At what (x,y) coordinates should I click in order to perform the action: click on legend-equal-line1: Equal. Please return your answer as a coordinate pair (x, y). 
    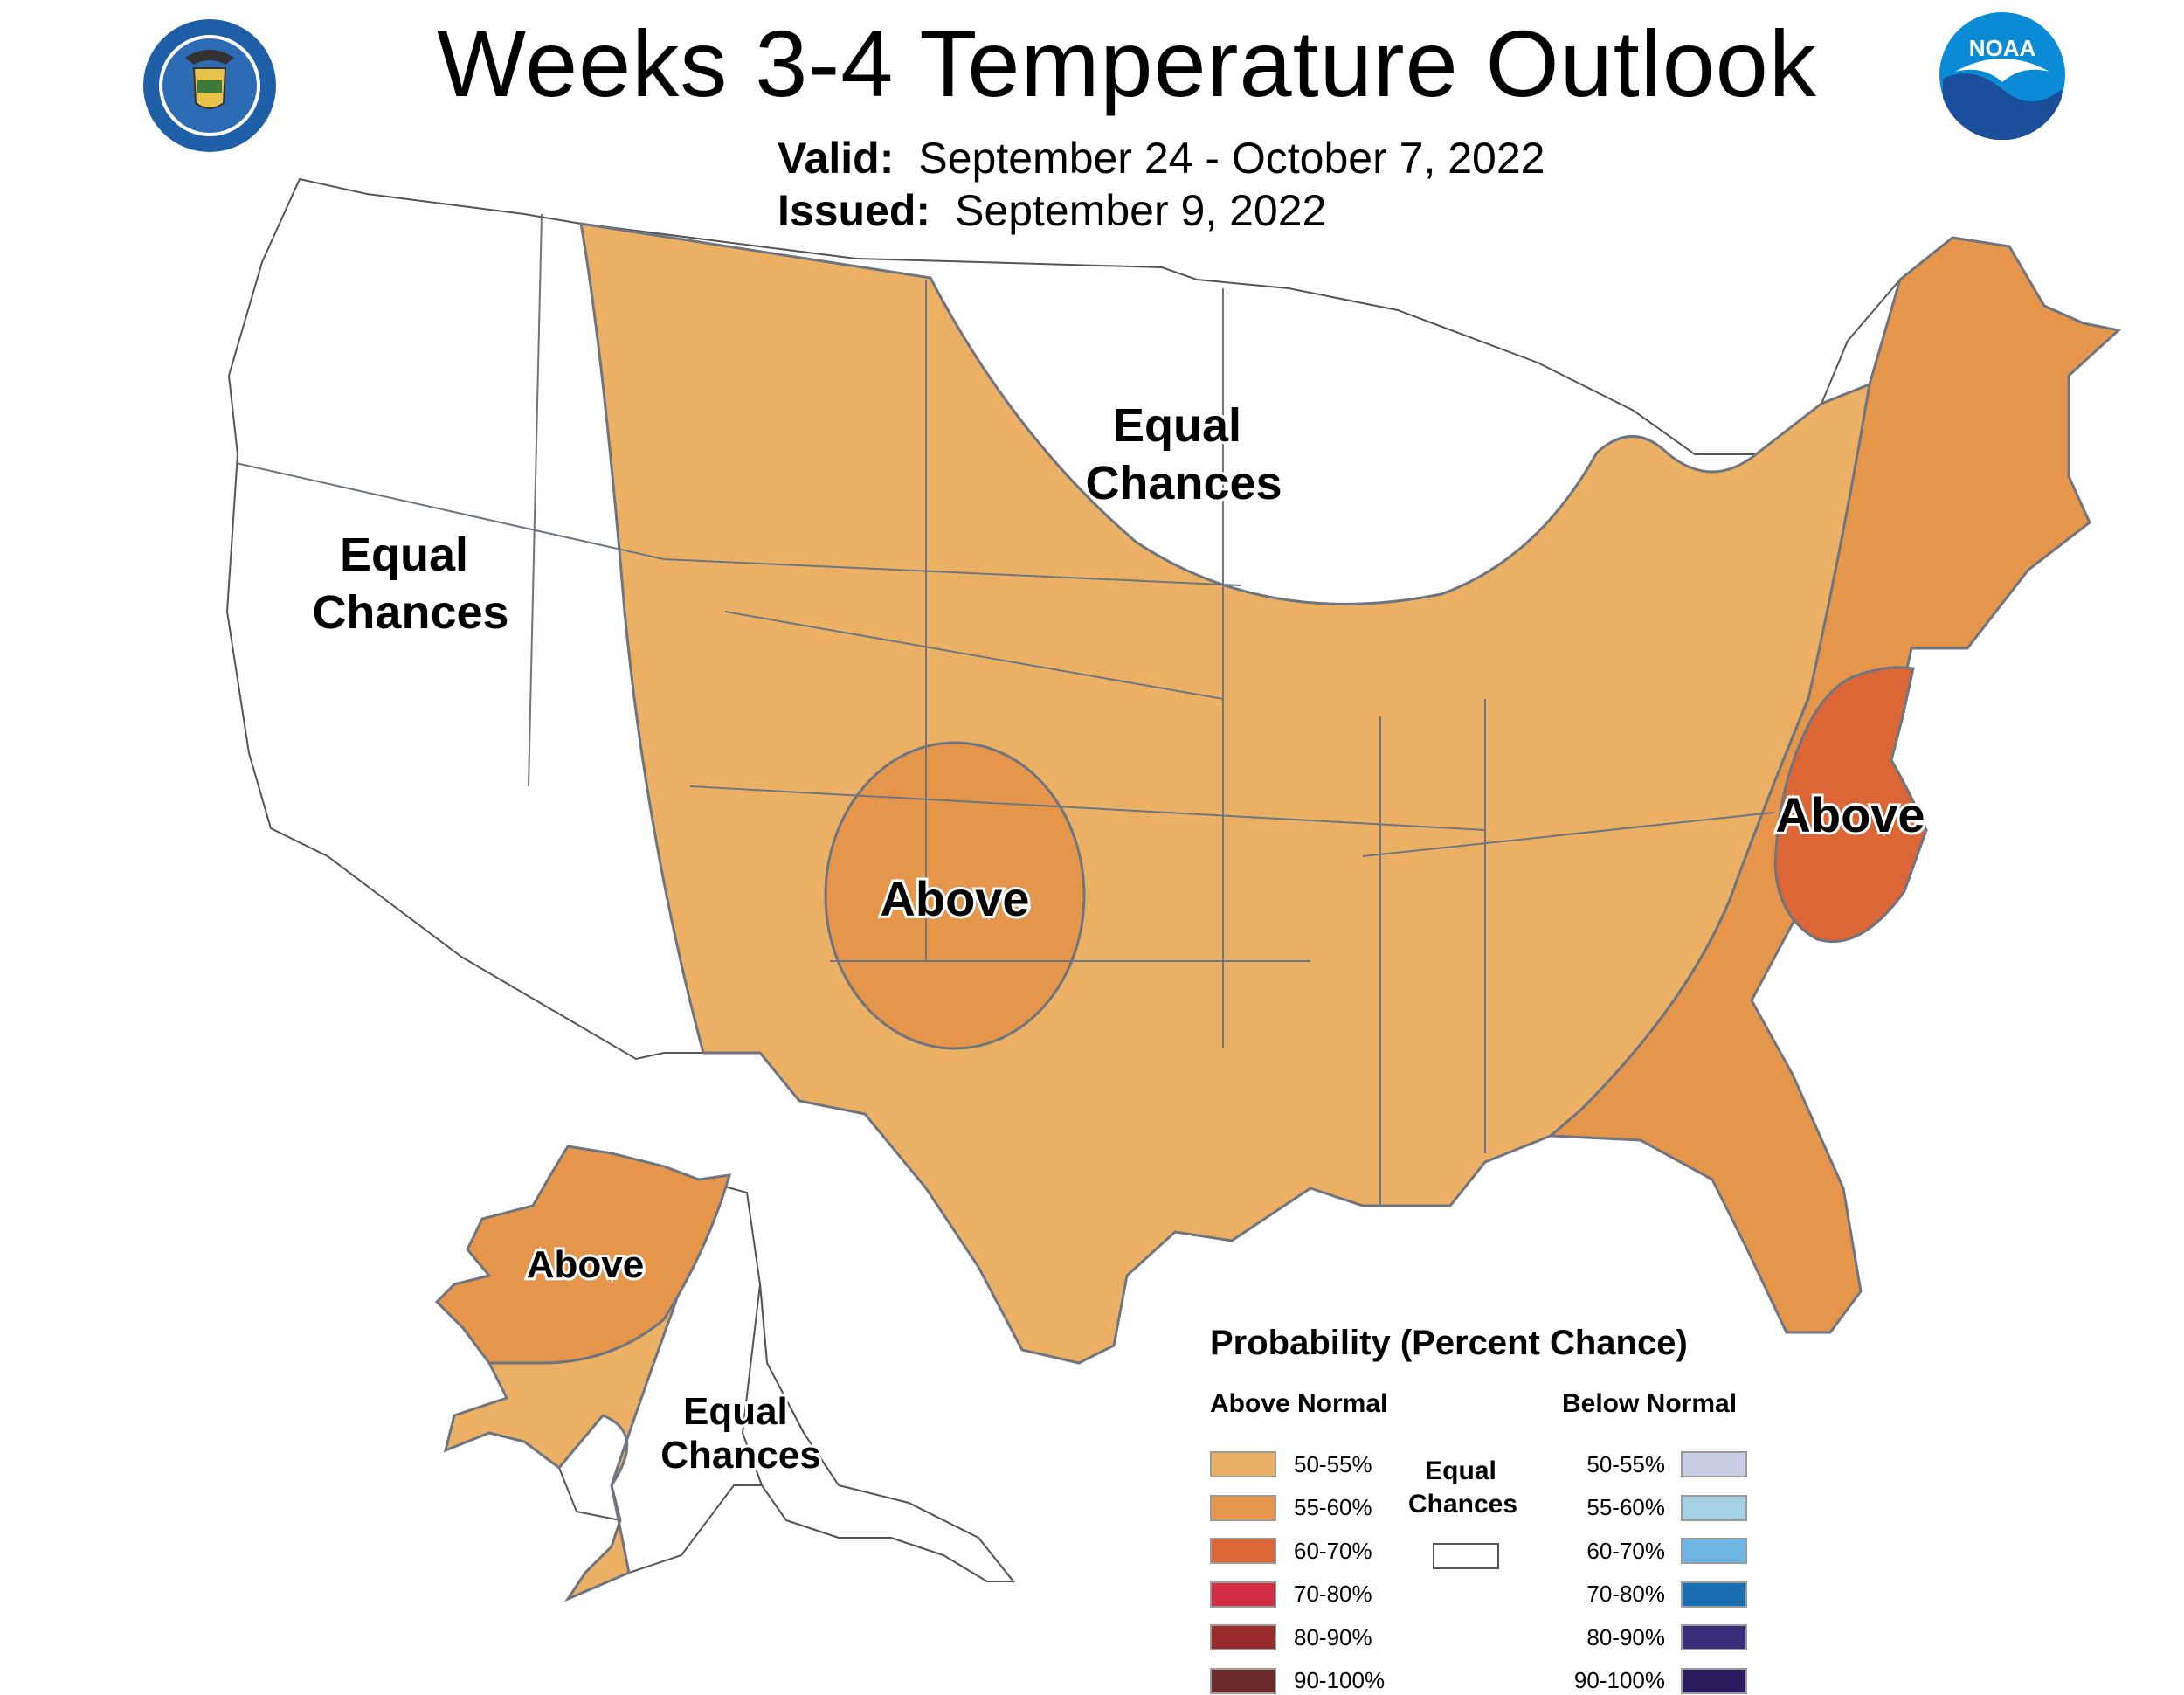
    Looking at the image, I should click on (1460, 1470).